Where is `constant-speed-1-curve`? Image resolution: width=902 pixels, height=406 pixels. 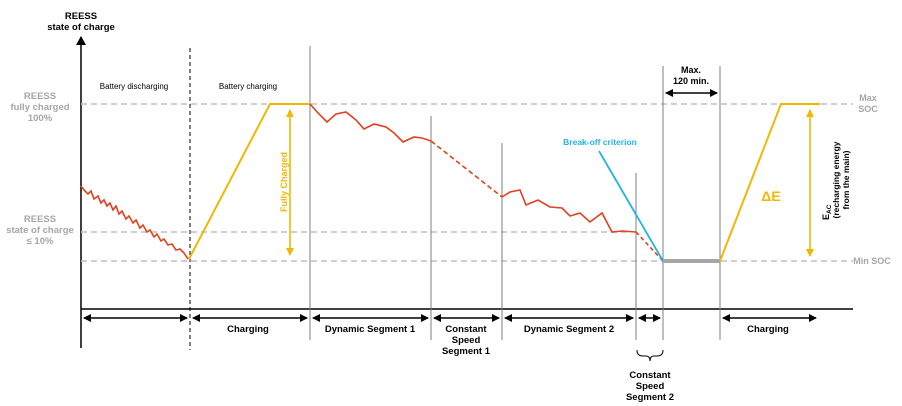
constant-speed-1-curve is located at coordinates (466, 169).